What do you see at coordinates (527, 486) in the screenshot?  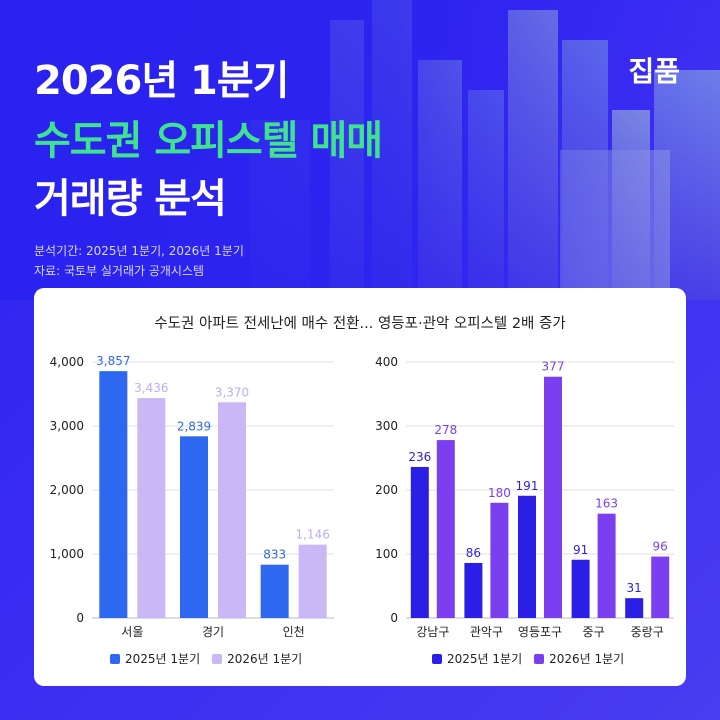 I see `data-label: 191` at bounding box center [527, 486].